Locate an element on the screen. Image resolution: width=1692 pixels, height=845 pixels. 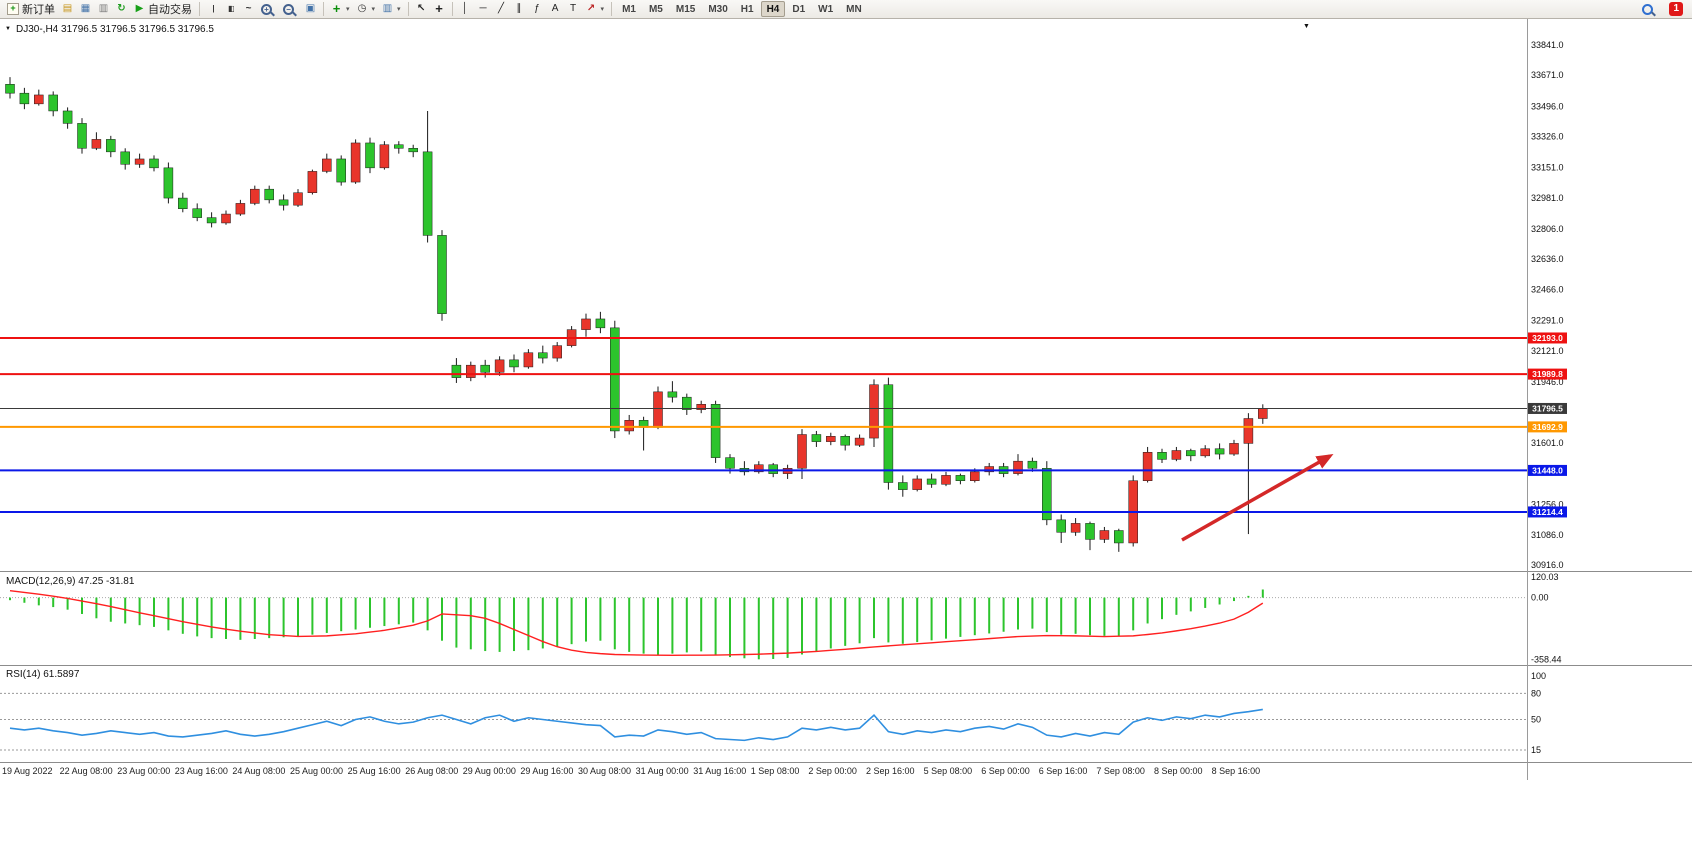
time-axis-label: 8 Sep 00:00 is located at coordinates (1178, 771).